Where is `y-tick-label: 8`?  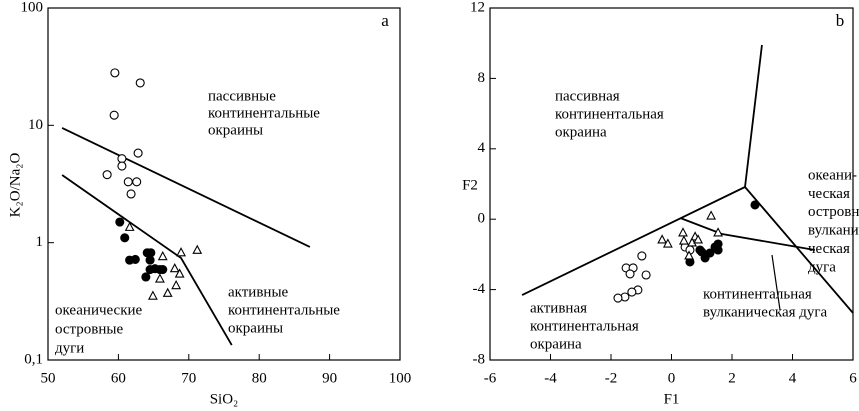
y-tick-label: 8 is located at coordinates (482, 78).